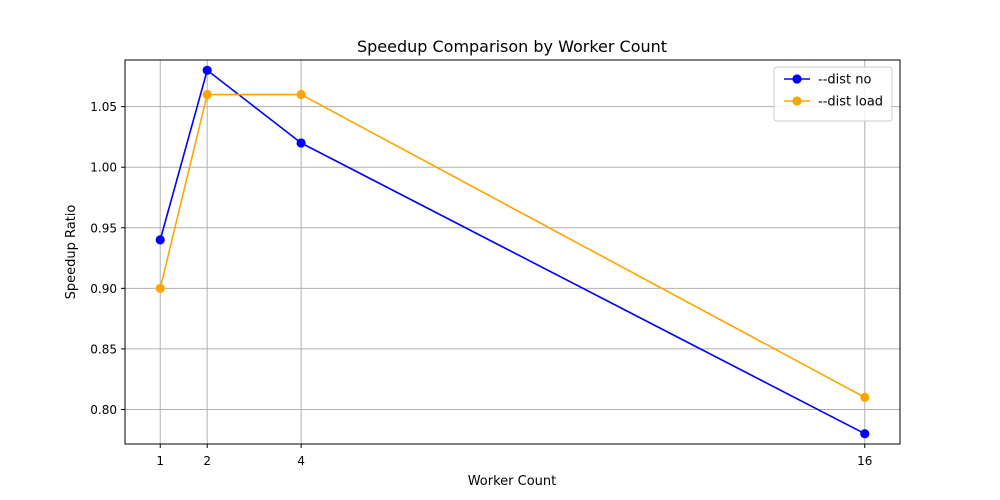 Image resolution: width=1000 pixels, height=500 pixels. What do you see at coordinates (512, 481) in the screenshot?
I see `x-axis-label: Worker Count` at bounding box center [512, 481].